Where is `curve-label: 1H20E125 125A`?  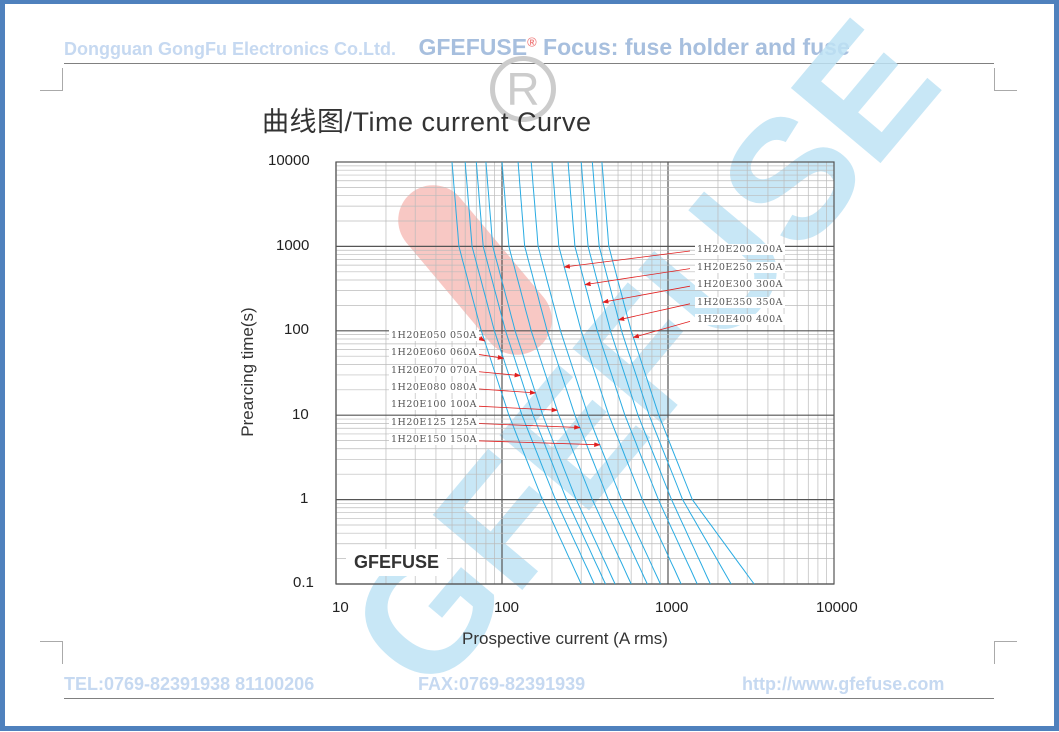
curve-label: 1H20E125 125A is located at coordinates (434, 422).